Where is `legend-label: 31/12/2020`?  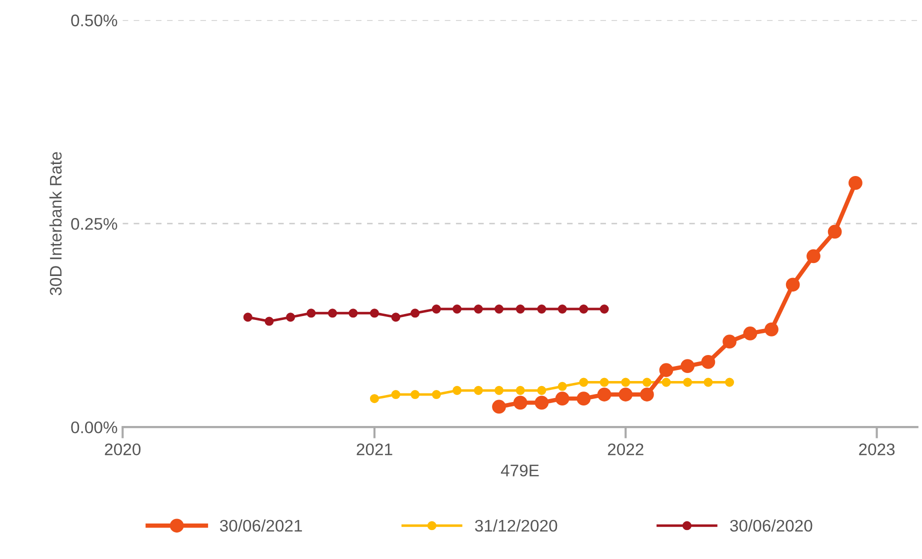
legend-label: 31/12/2020 is located at coordinates (516, 525).